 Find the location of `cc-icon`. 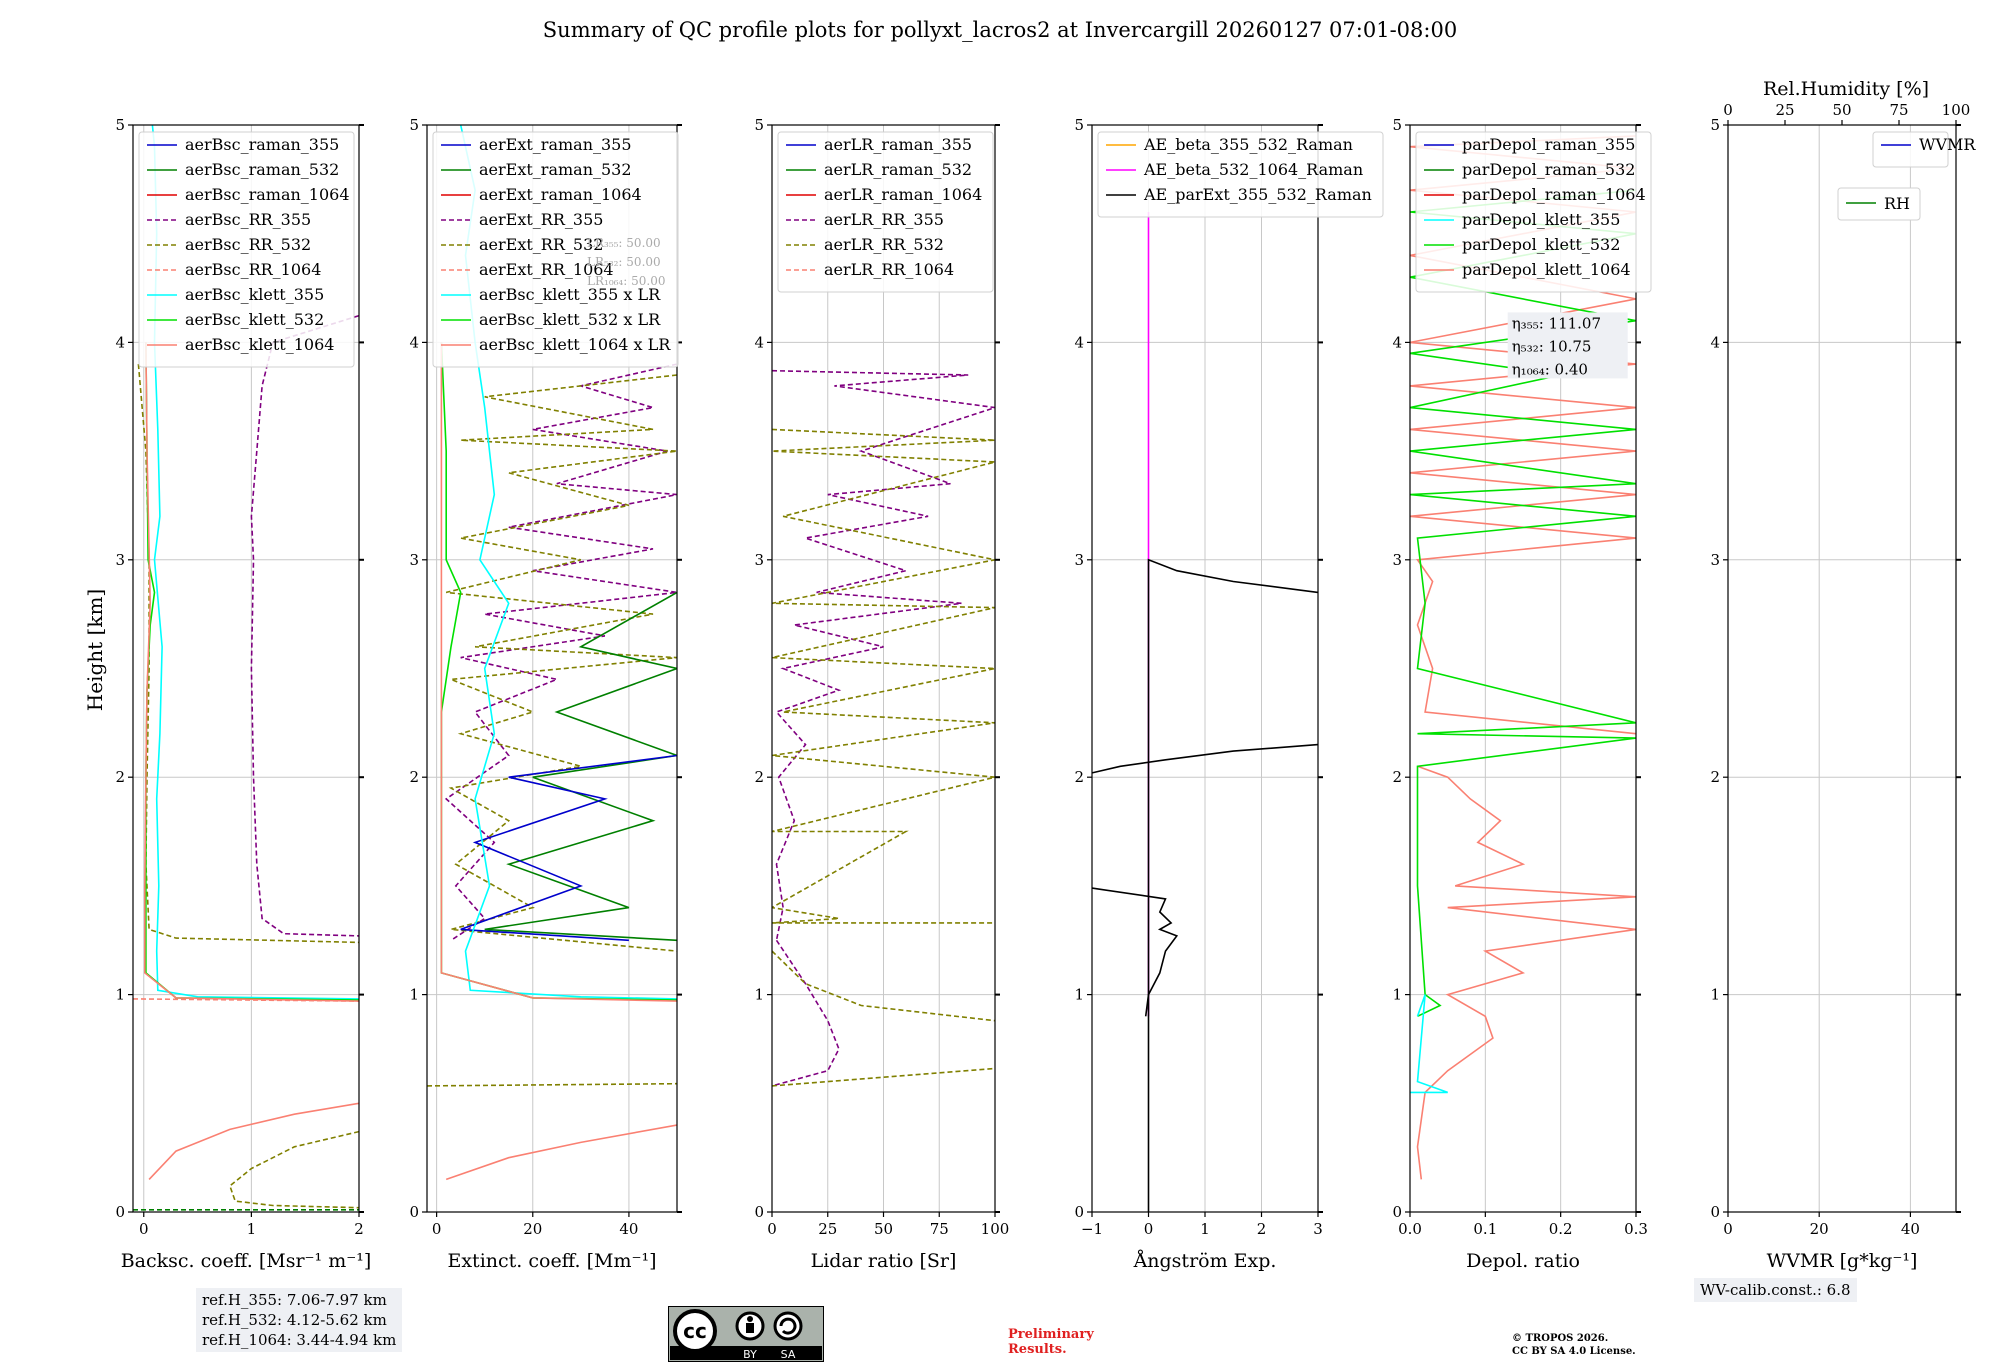

cc-icon is located at coordinates (695, 1331).